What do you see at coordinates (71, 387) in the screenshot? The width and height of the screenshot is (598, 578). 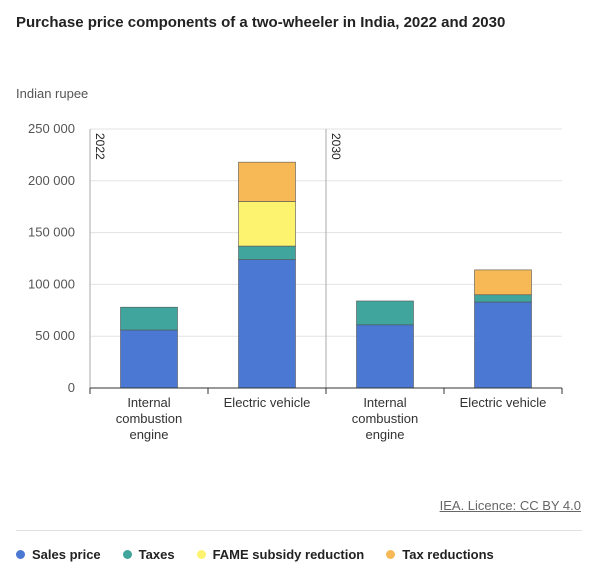 I see `y-tick-label: 0` at bounding box center [71, 387].